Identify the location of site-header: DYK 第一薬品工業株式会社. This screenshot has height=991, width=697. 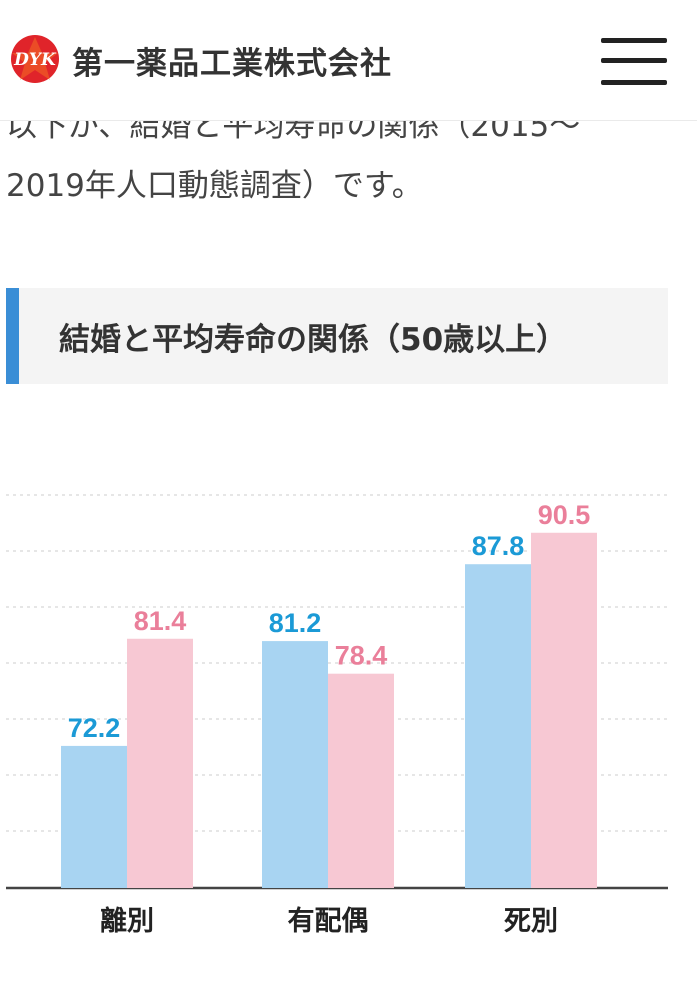
(348, 60).